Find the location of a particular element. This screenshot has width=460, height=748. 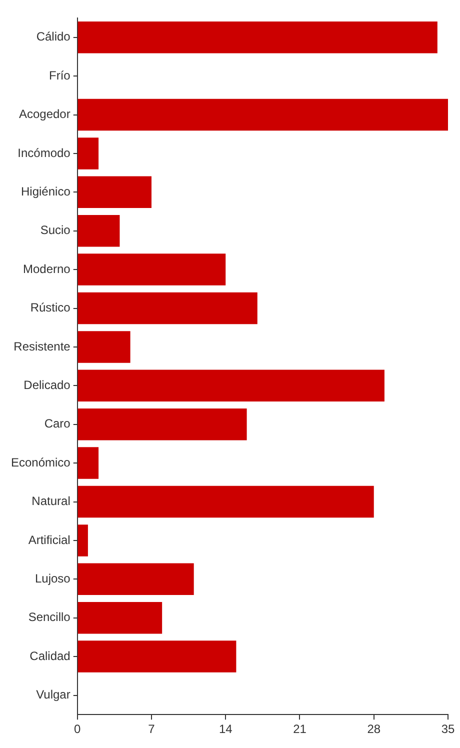

y-tick-label: Frío is located at coordinates (60, 75).